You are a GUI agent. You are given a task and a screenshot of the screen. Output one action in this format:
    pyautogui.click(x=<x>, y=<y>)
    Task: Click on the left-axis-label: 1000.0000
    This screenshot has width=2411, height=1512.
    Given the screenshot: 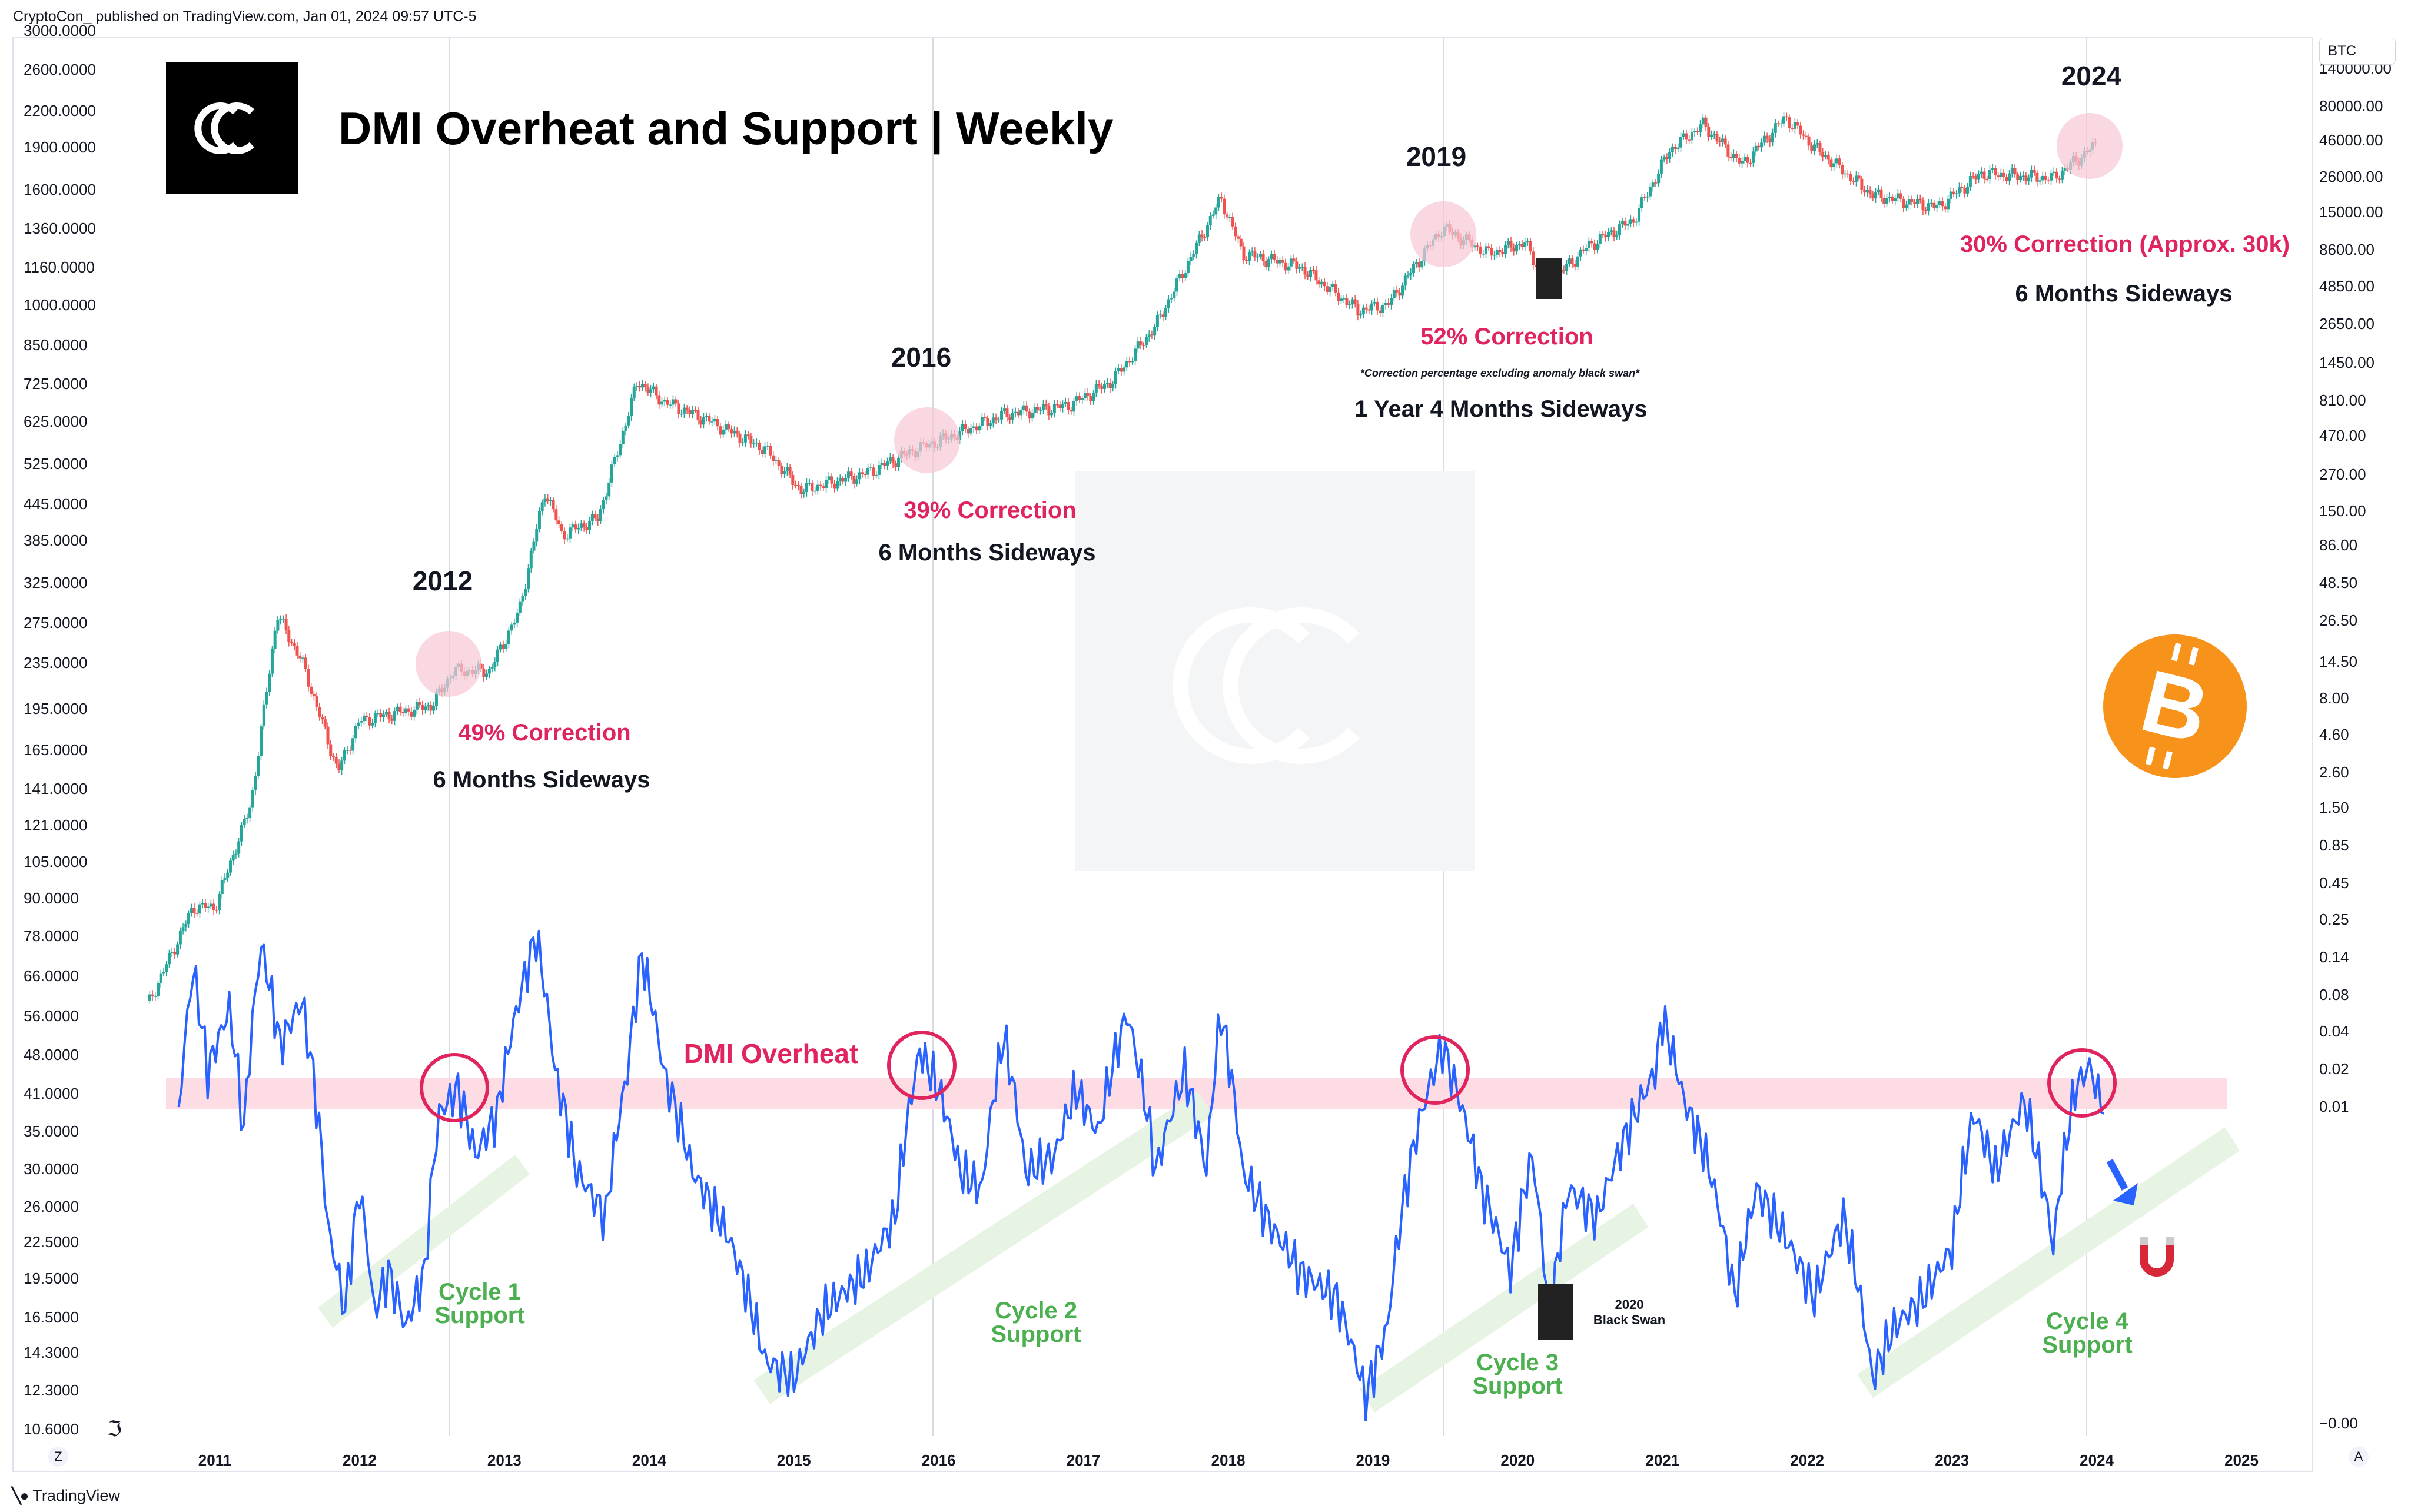 What is the action you would take?
    pyautogui.click(x=60, y=305)
    